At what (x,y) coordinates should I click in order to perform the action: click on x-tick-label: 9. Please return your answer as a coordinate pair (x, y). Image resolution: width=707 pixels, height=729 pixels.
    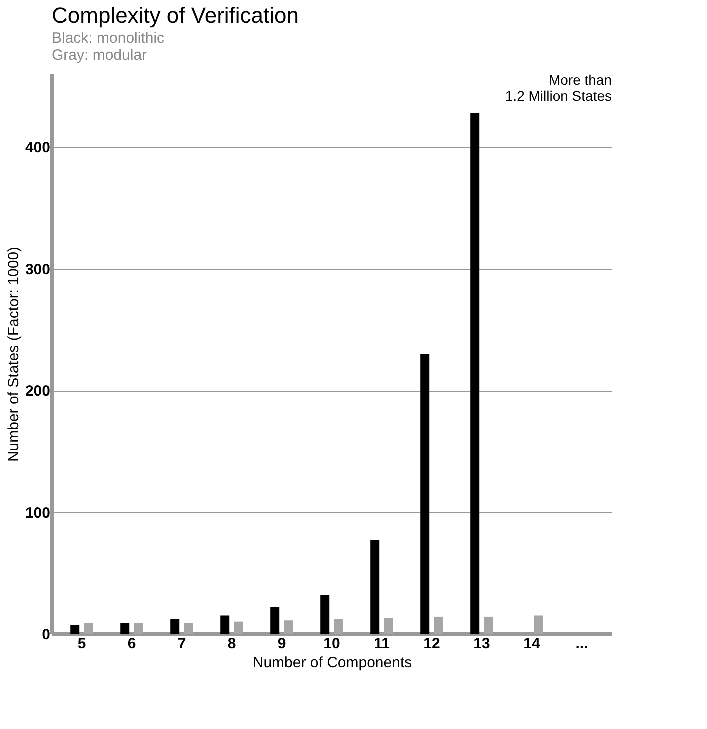
    Looking at the image, I should click on (282, 644).